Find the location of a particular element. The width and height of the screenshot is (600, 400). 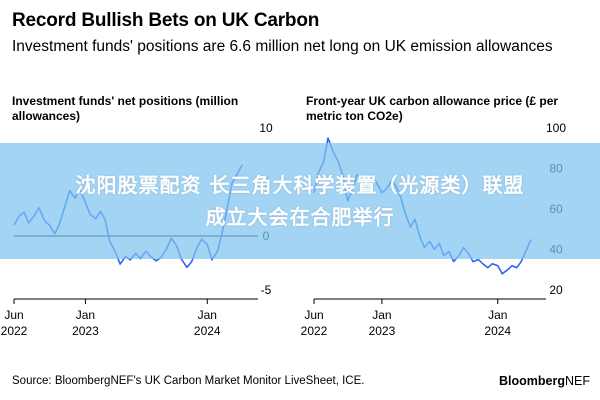

headline: Record Bullish Bets on UK Carbon is located at coordinates (166, 20).